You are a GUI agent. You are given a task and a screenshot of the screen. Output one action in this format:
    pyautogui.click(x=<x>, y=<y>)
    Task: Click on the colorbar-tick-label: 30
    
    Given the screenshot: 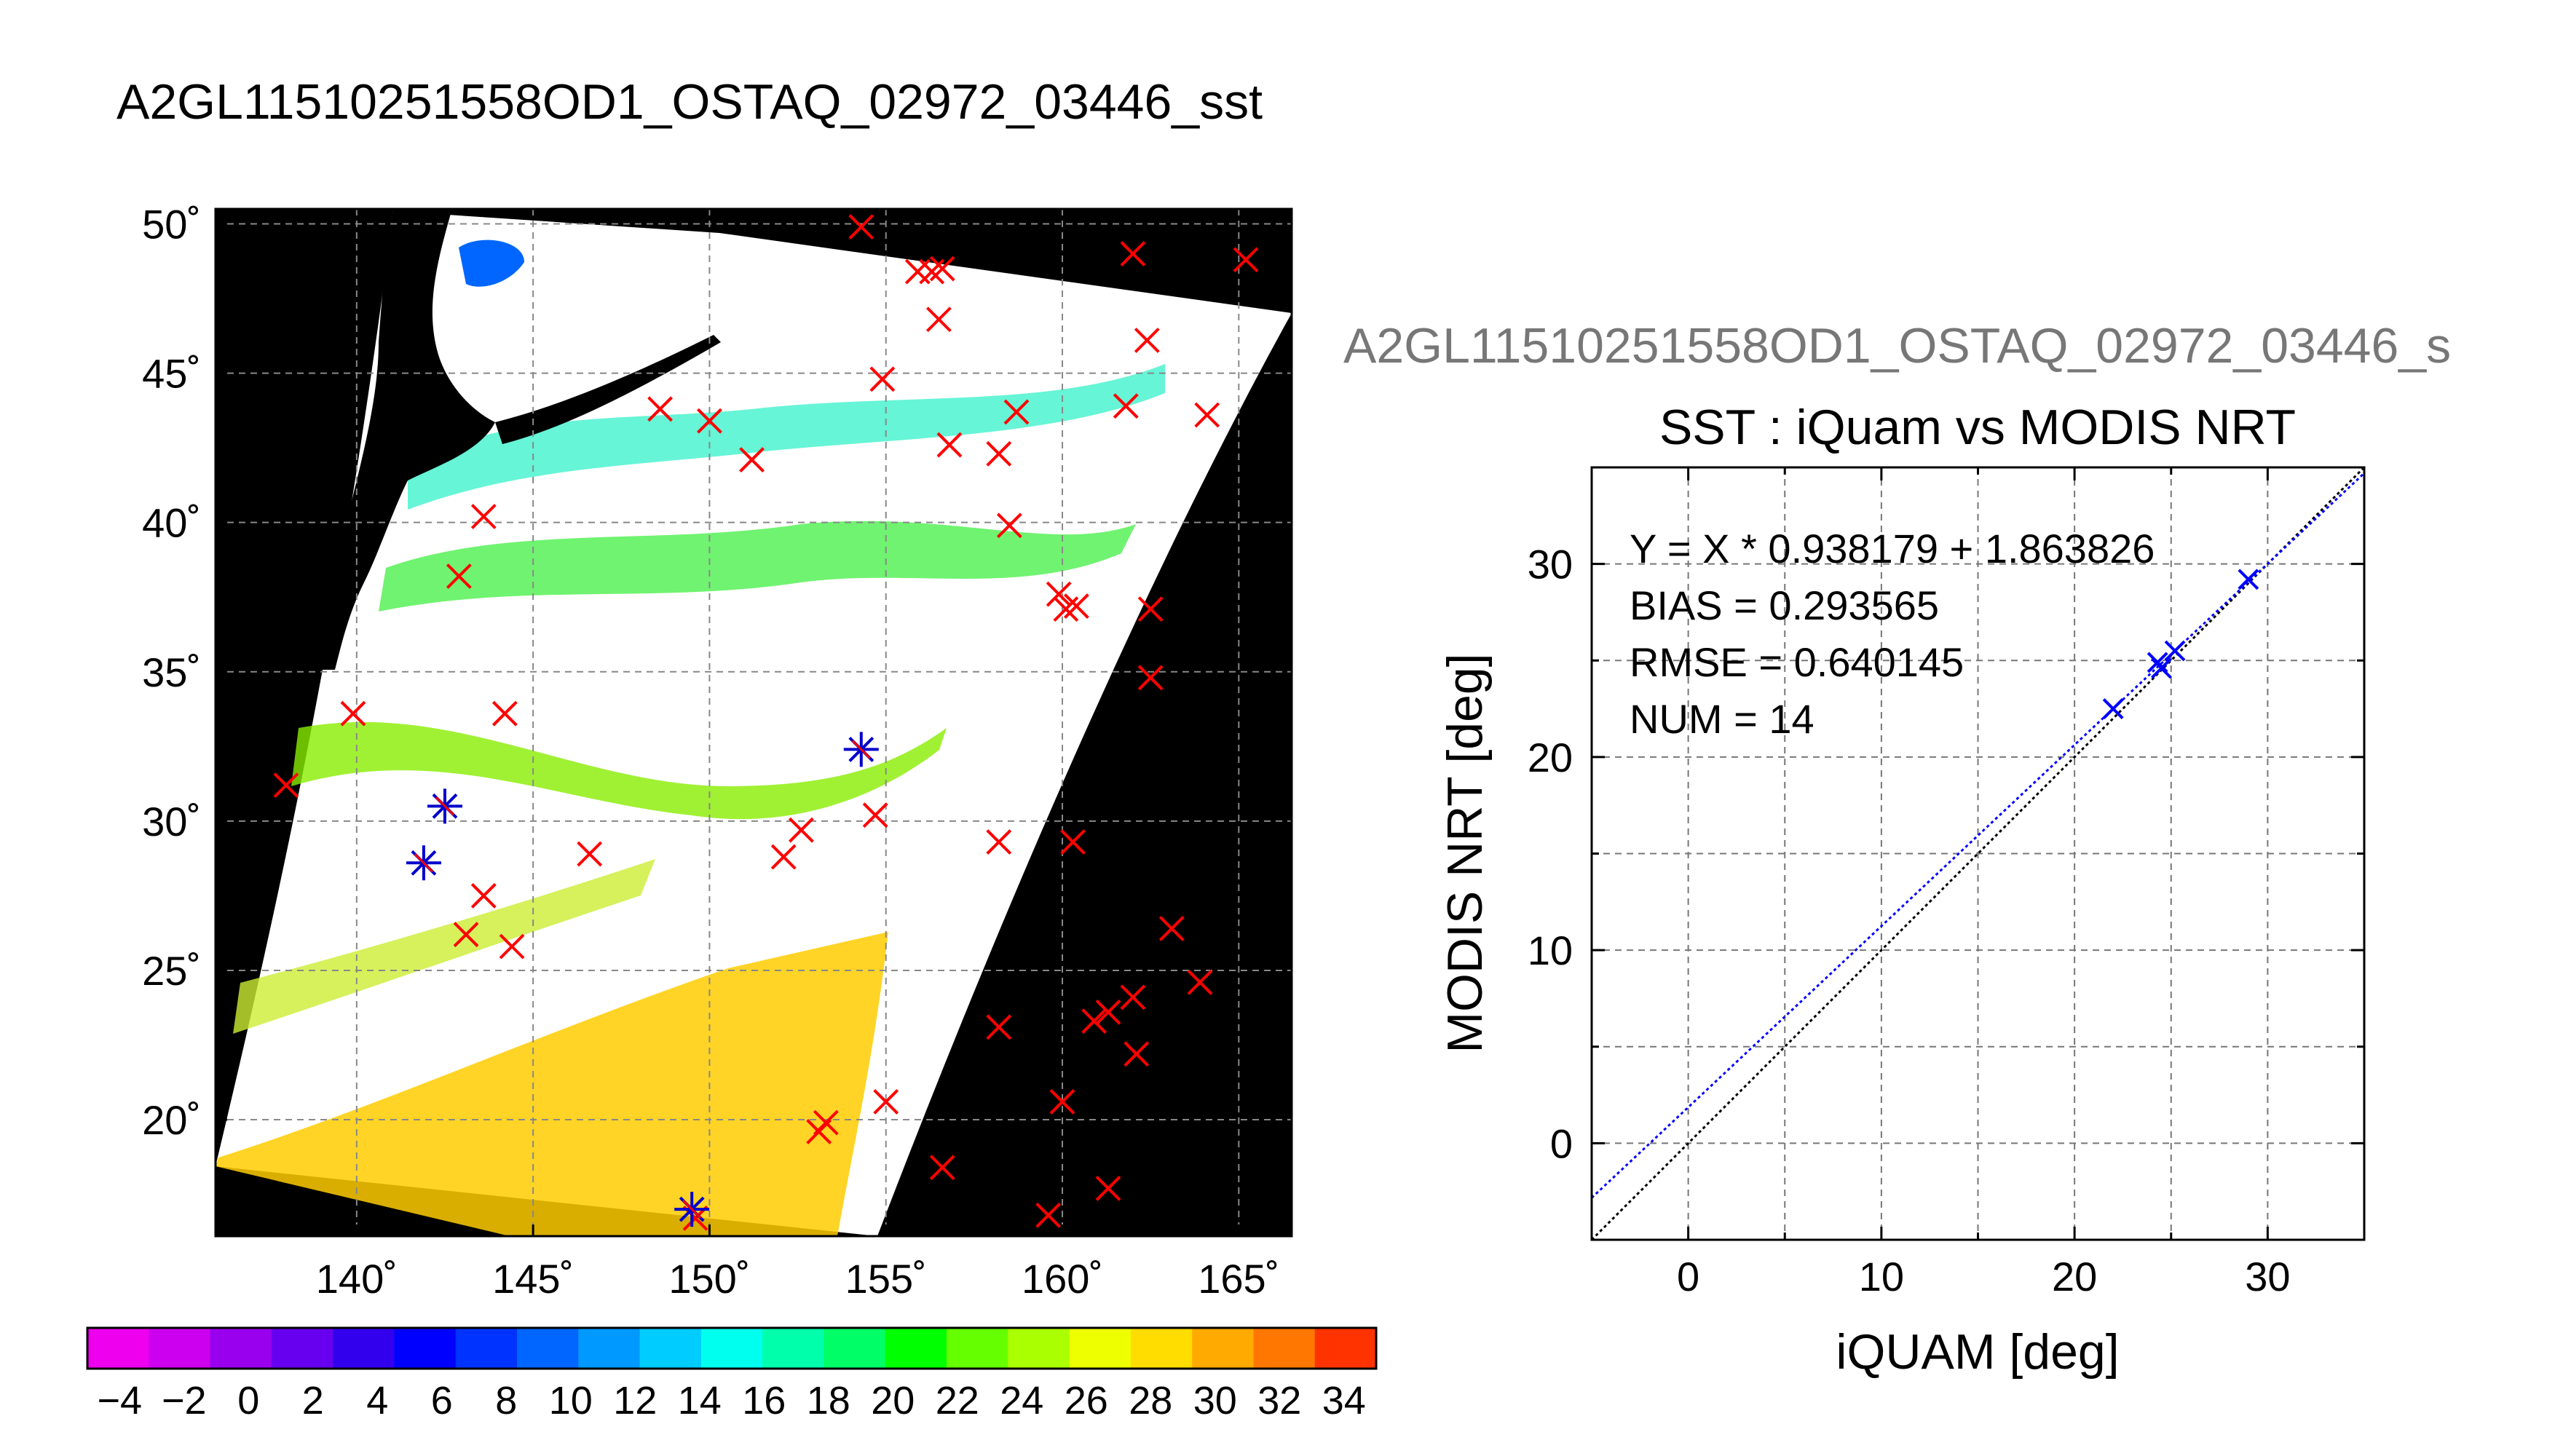 What is the action you would take?
    pyautogui.click(x=1215, y=1401)
    